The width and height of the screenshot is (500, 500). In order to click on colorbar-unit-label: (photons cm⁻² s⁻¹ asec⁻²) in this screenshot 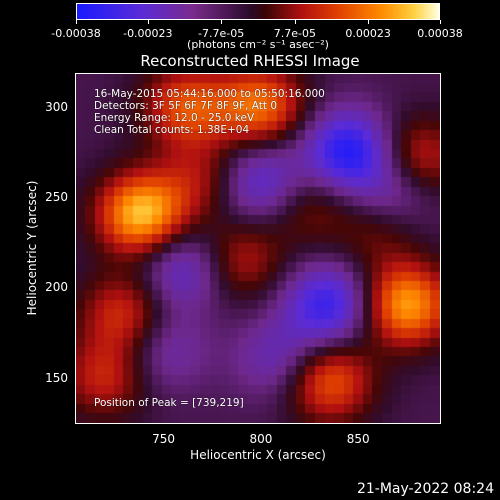, I will do `click(258, 44)`.